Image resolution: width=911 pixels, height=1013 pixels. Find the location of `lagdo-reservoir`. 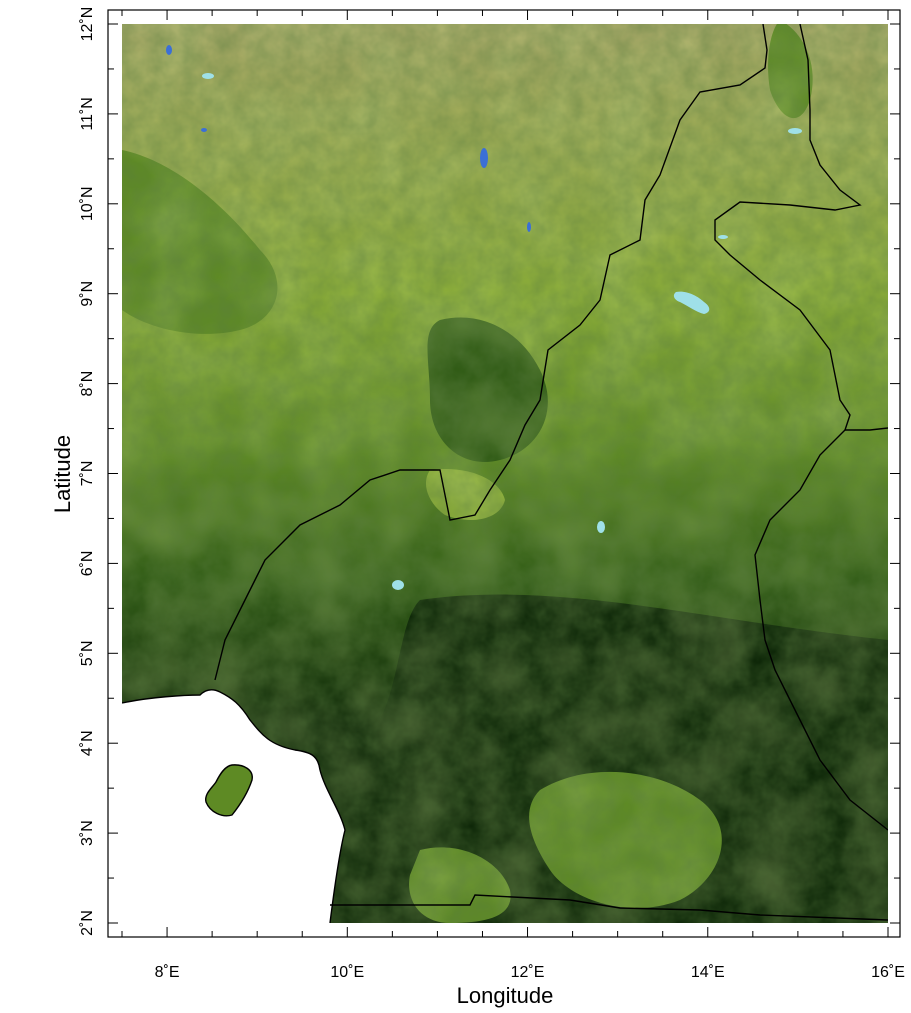

lagdo-reservoir is located at coordinates (691, 302).